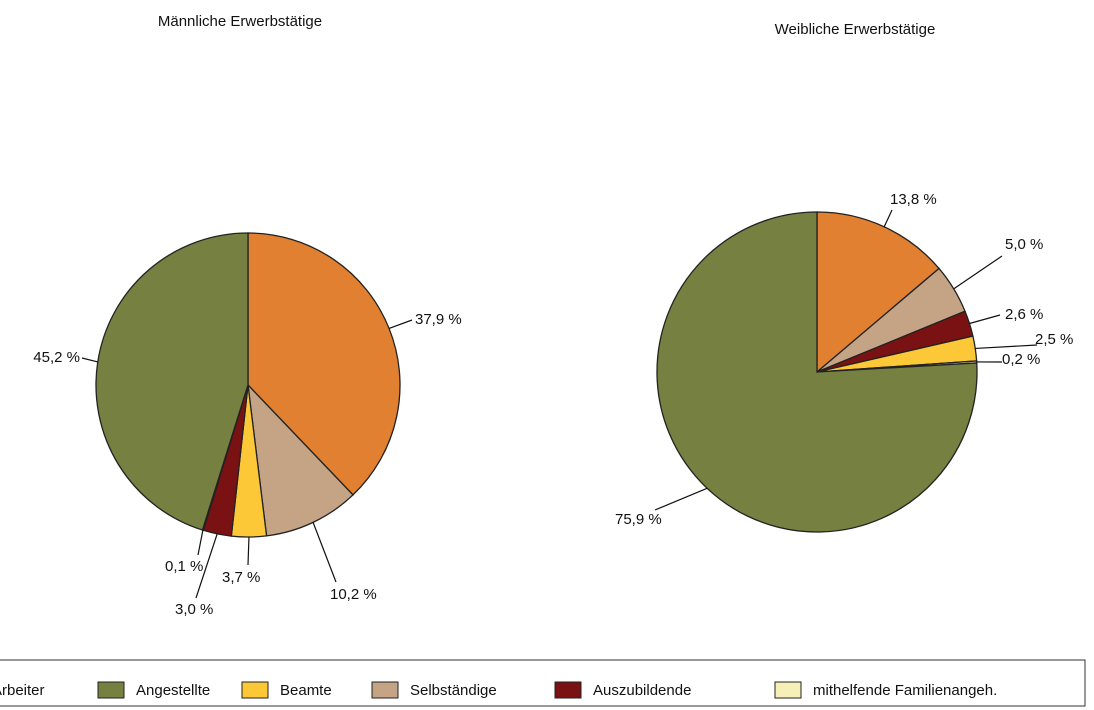 The height and width of the screenshot is (710, 1094). I want to click on legend-label: Auszubildende, so click(642, 690).